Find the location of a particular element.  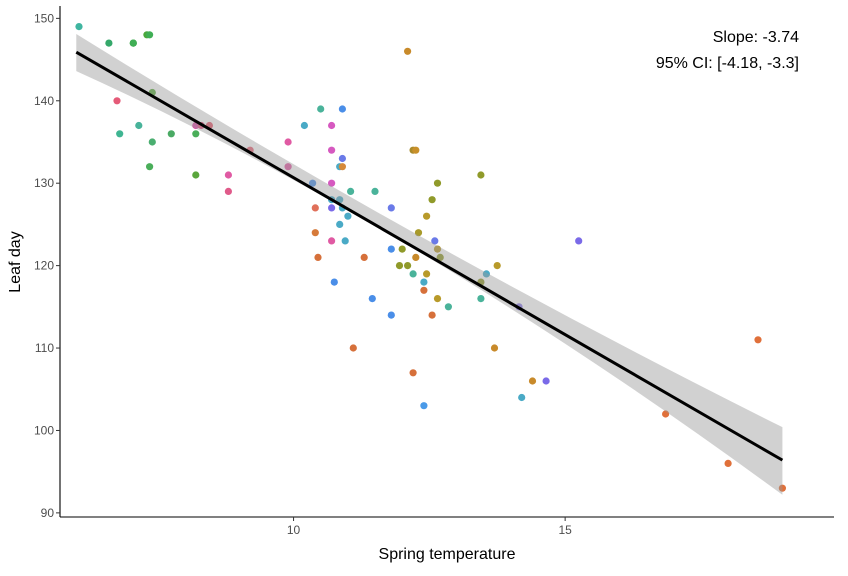

x-tick-label: 10 is located at coordinates (294, 530).